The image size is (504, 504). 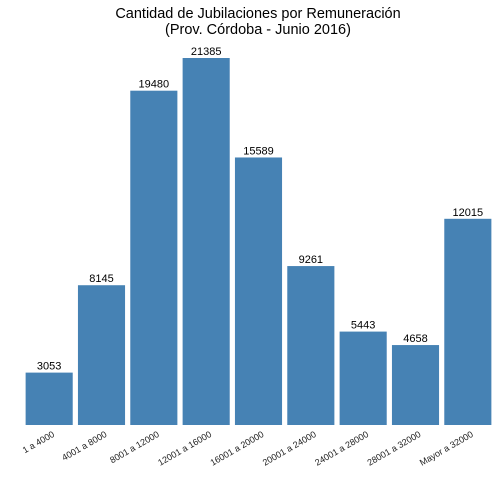 I want to click on data-label-8: 4658, so click(x=415, y=339).